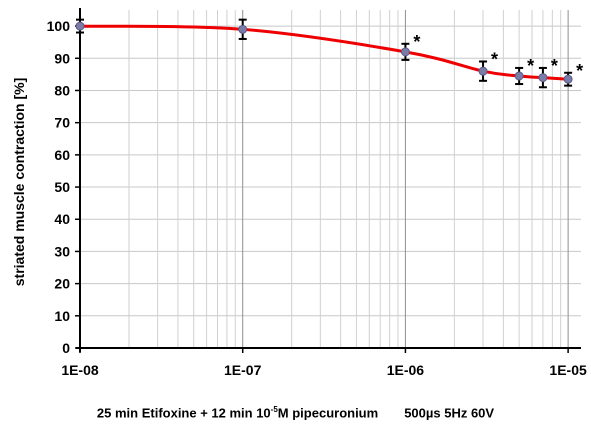 The image size is (591, 430). Describe the element at coordinates (183, 413) in the screenshot. I see `x-axis-label-main: 25 min Etifoxine + 12 min 10` at that location.